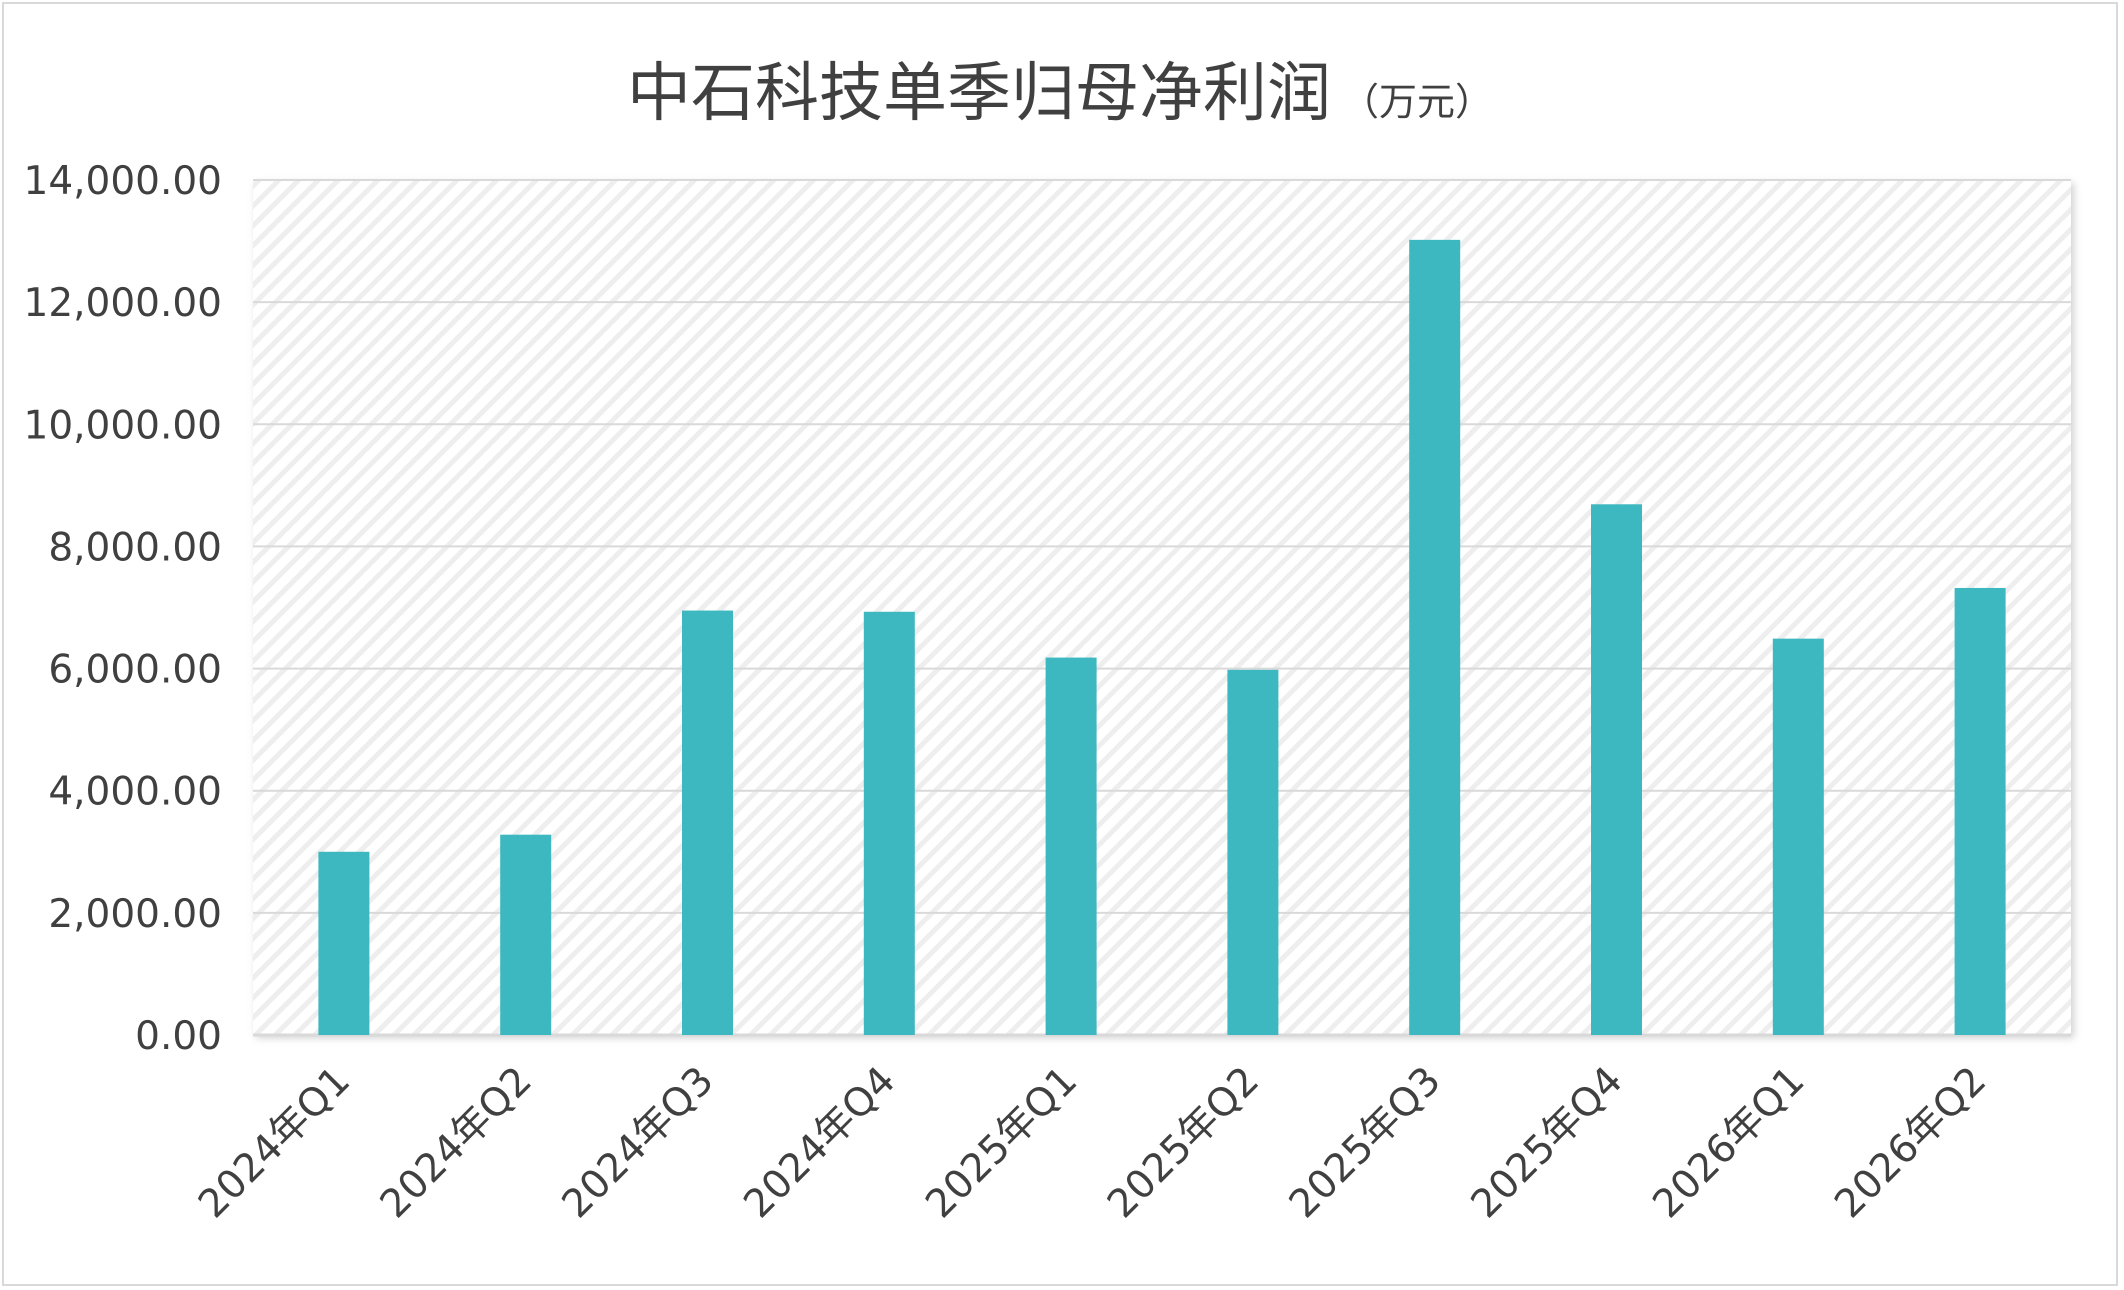 The image size is (2124, 1290). I want to click on chart-title-unit: （万元）, so click(1416, 102).